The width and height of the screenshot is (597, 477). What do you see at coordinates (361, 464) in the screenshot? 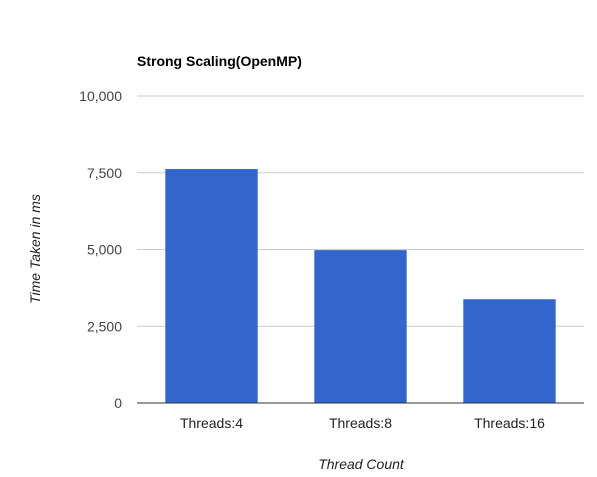
I see `x-axis-title: Thread Count` at bounding box center [361, 464].